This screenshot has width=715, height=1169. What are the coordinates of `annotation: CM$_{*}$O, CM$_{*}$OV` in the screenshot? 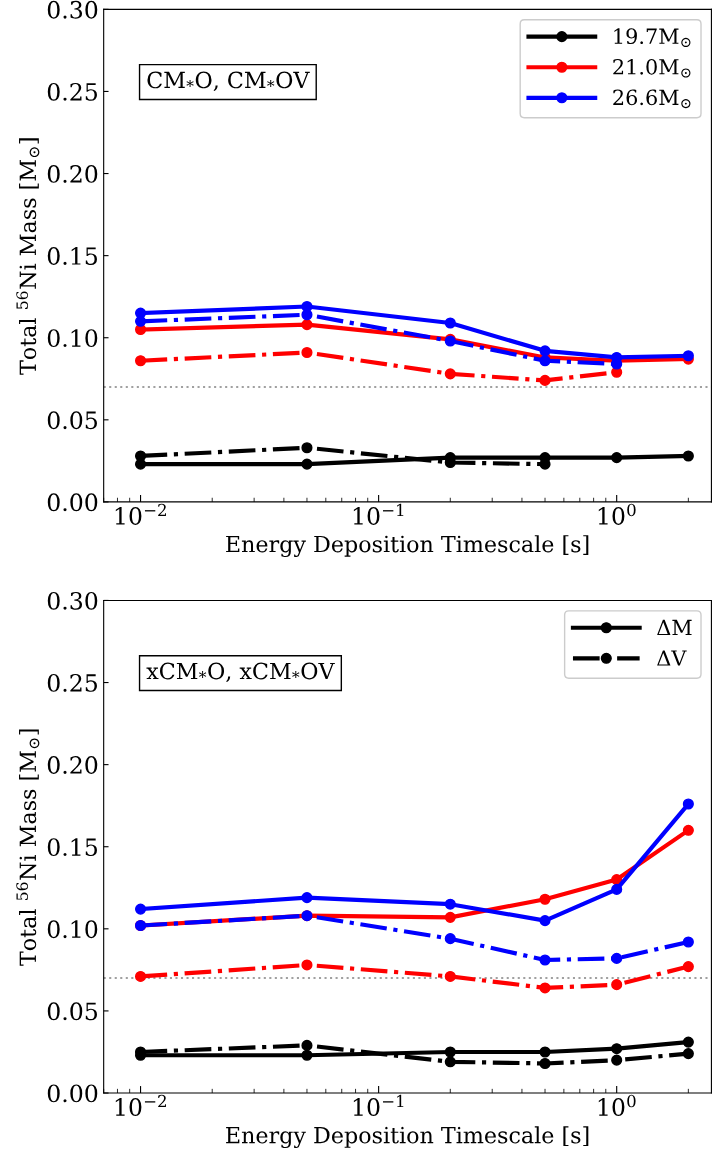 It's located at (228, 81).